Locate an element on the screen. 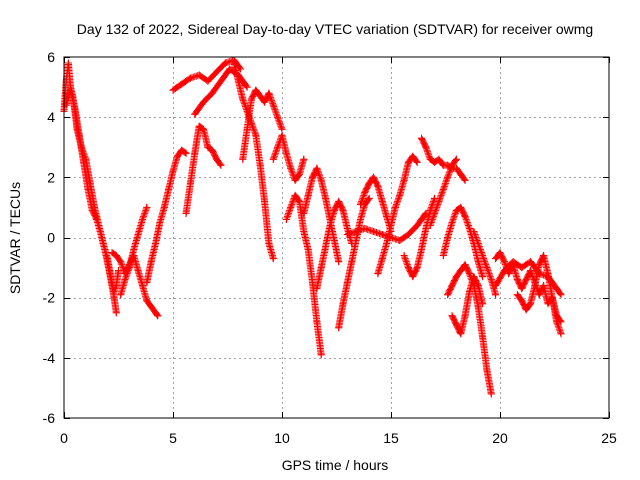  marker-track is located at coordinates (91, 201).